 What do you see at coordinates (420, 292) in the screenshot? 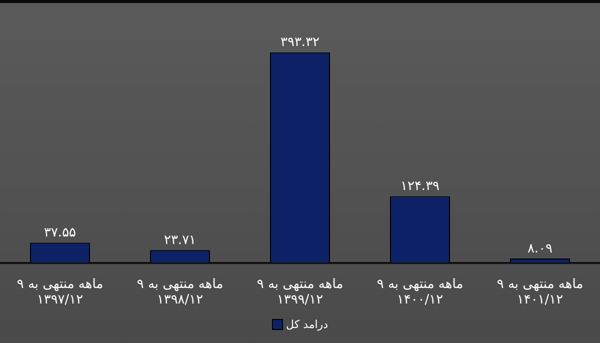
I see `x-tick-label: ۹ ماهه منتهی به ۱۴۰۰/۱۲` at bounding box center [420, 292].